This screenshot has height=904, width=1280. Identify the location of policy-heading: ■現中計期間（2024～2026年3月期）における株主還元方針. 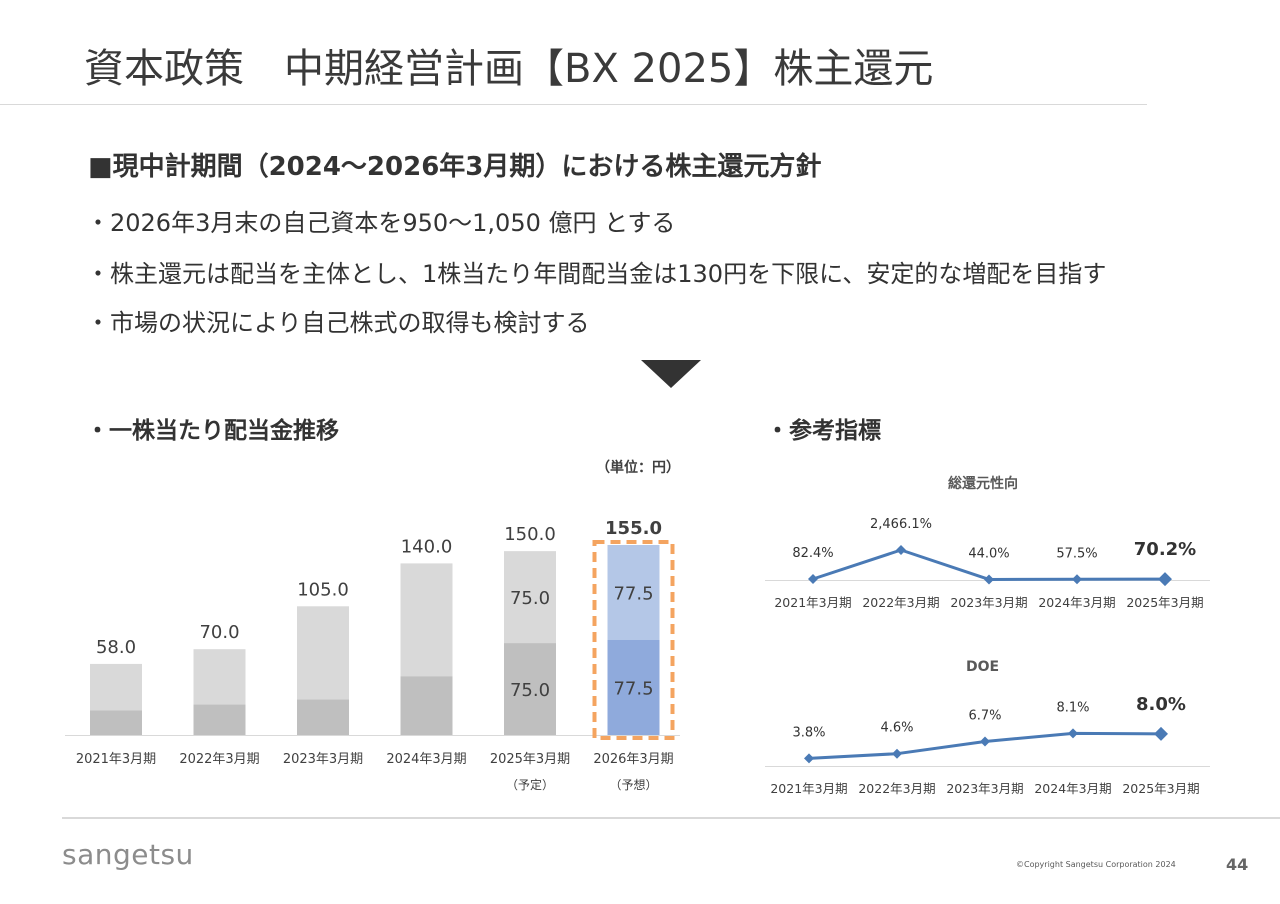
(455, 167).